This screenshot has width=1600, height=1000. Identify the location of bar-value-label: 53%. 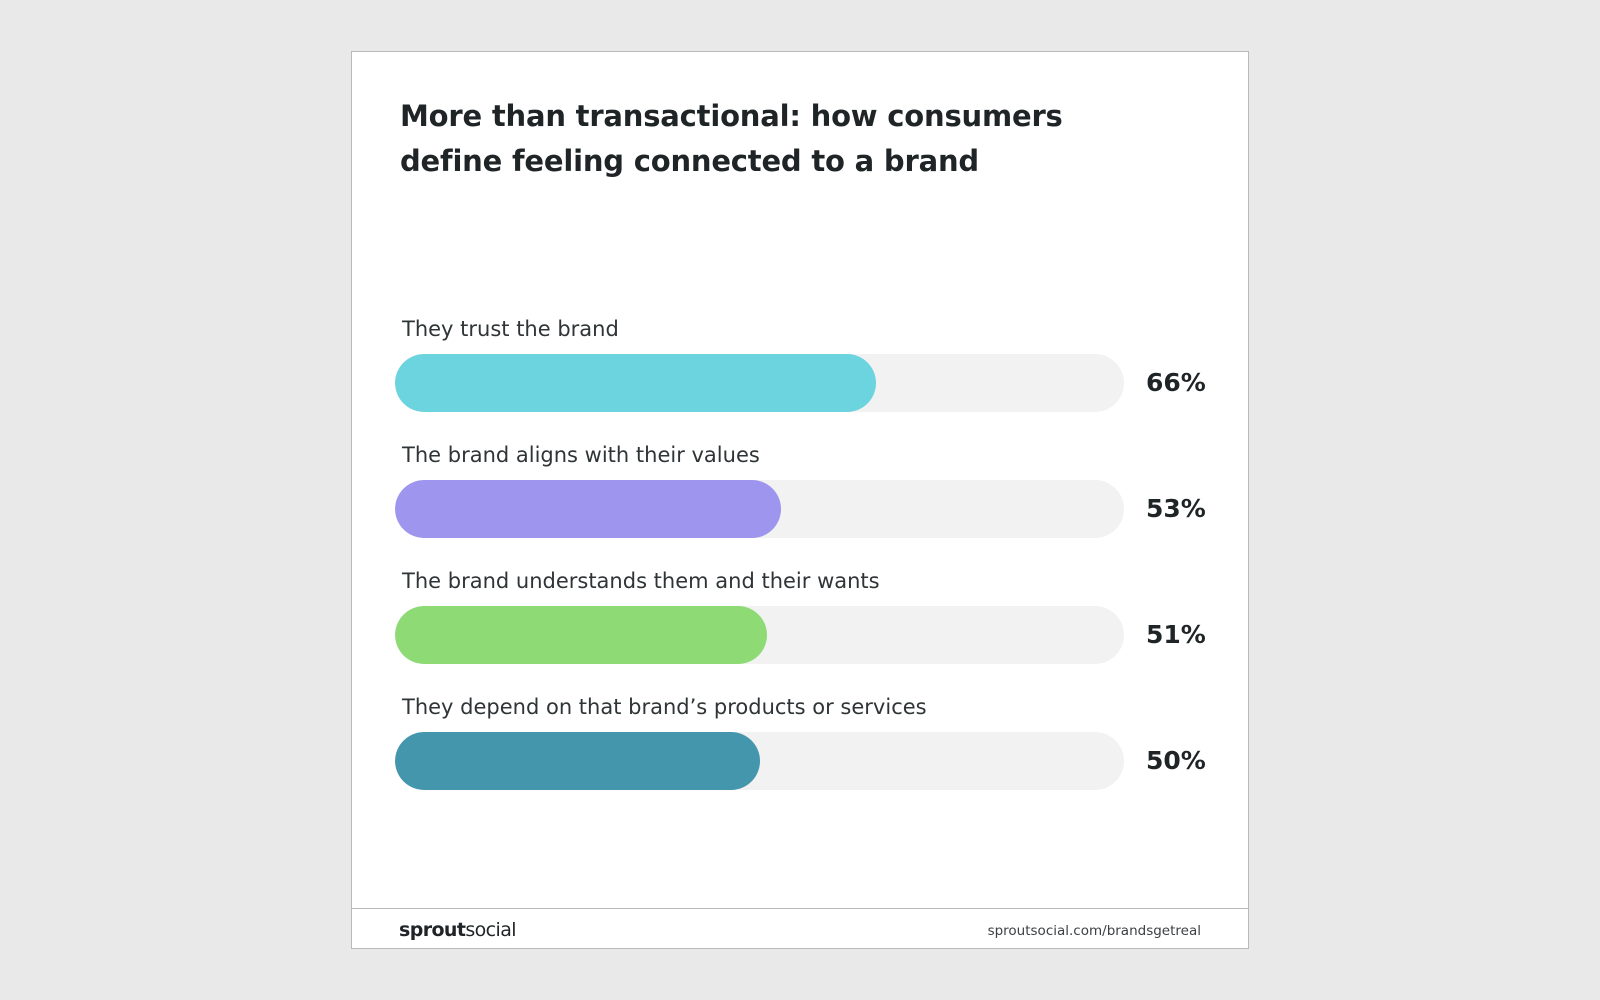
(1176, 508).